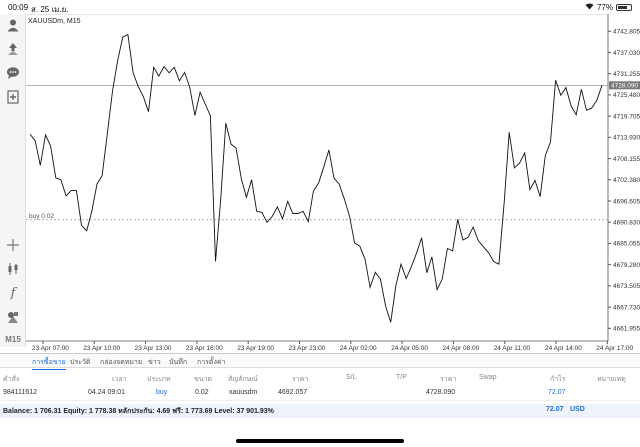 This screenshot has height=447, width=640. I want to click on col-swap: Swap, so click(488, 377).